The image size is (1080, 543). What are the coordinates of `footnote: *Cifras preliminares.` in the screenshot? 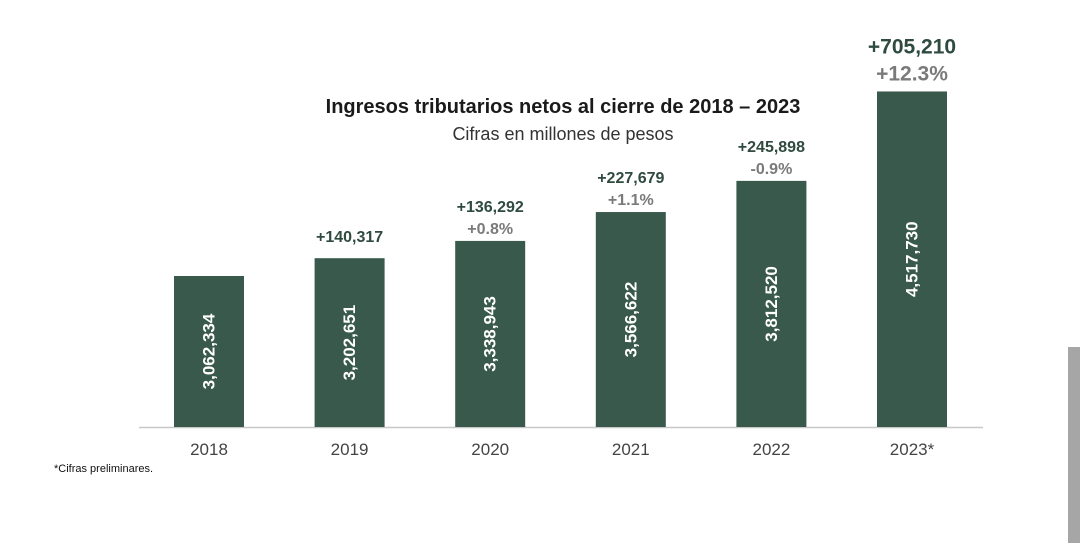 It's located at (104, 469).